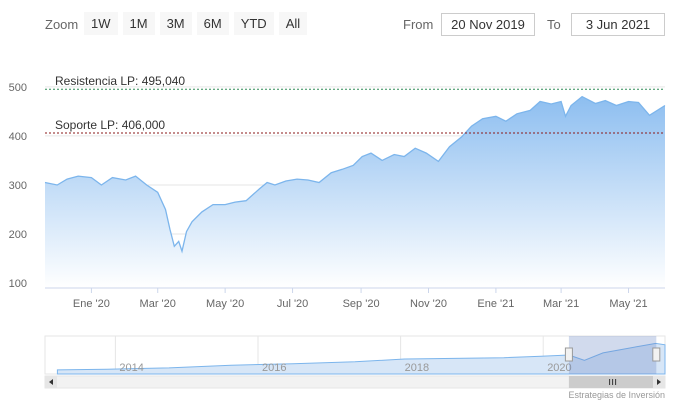 The height and width of the screenshot is (411, 675). Describe the element at coordinates (361, 304) in the screenshot. I see `x-tick-label: Sep '20` at that location.